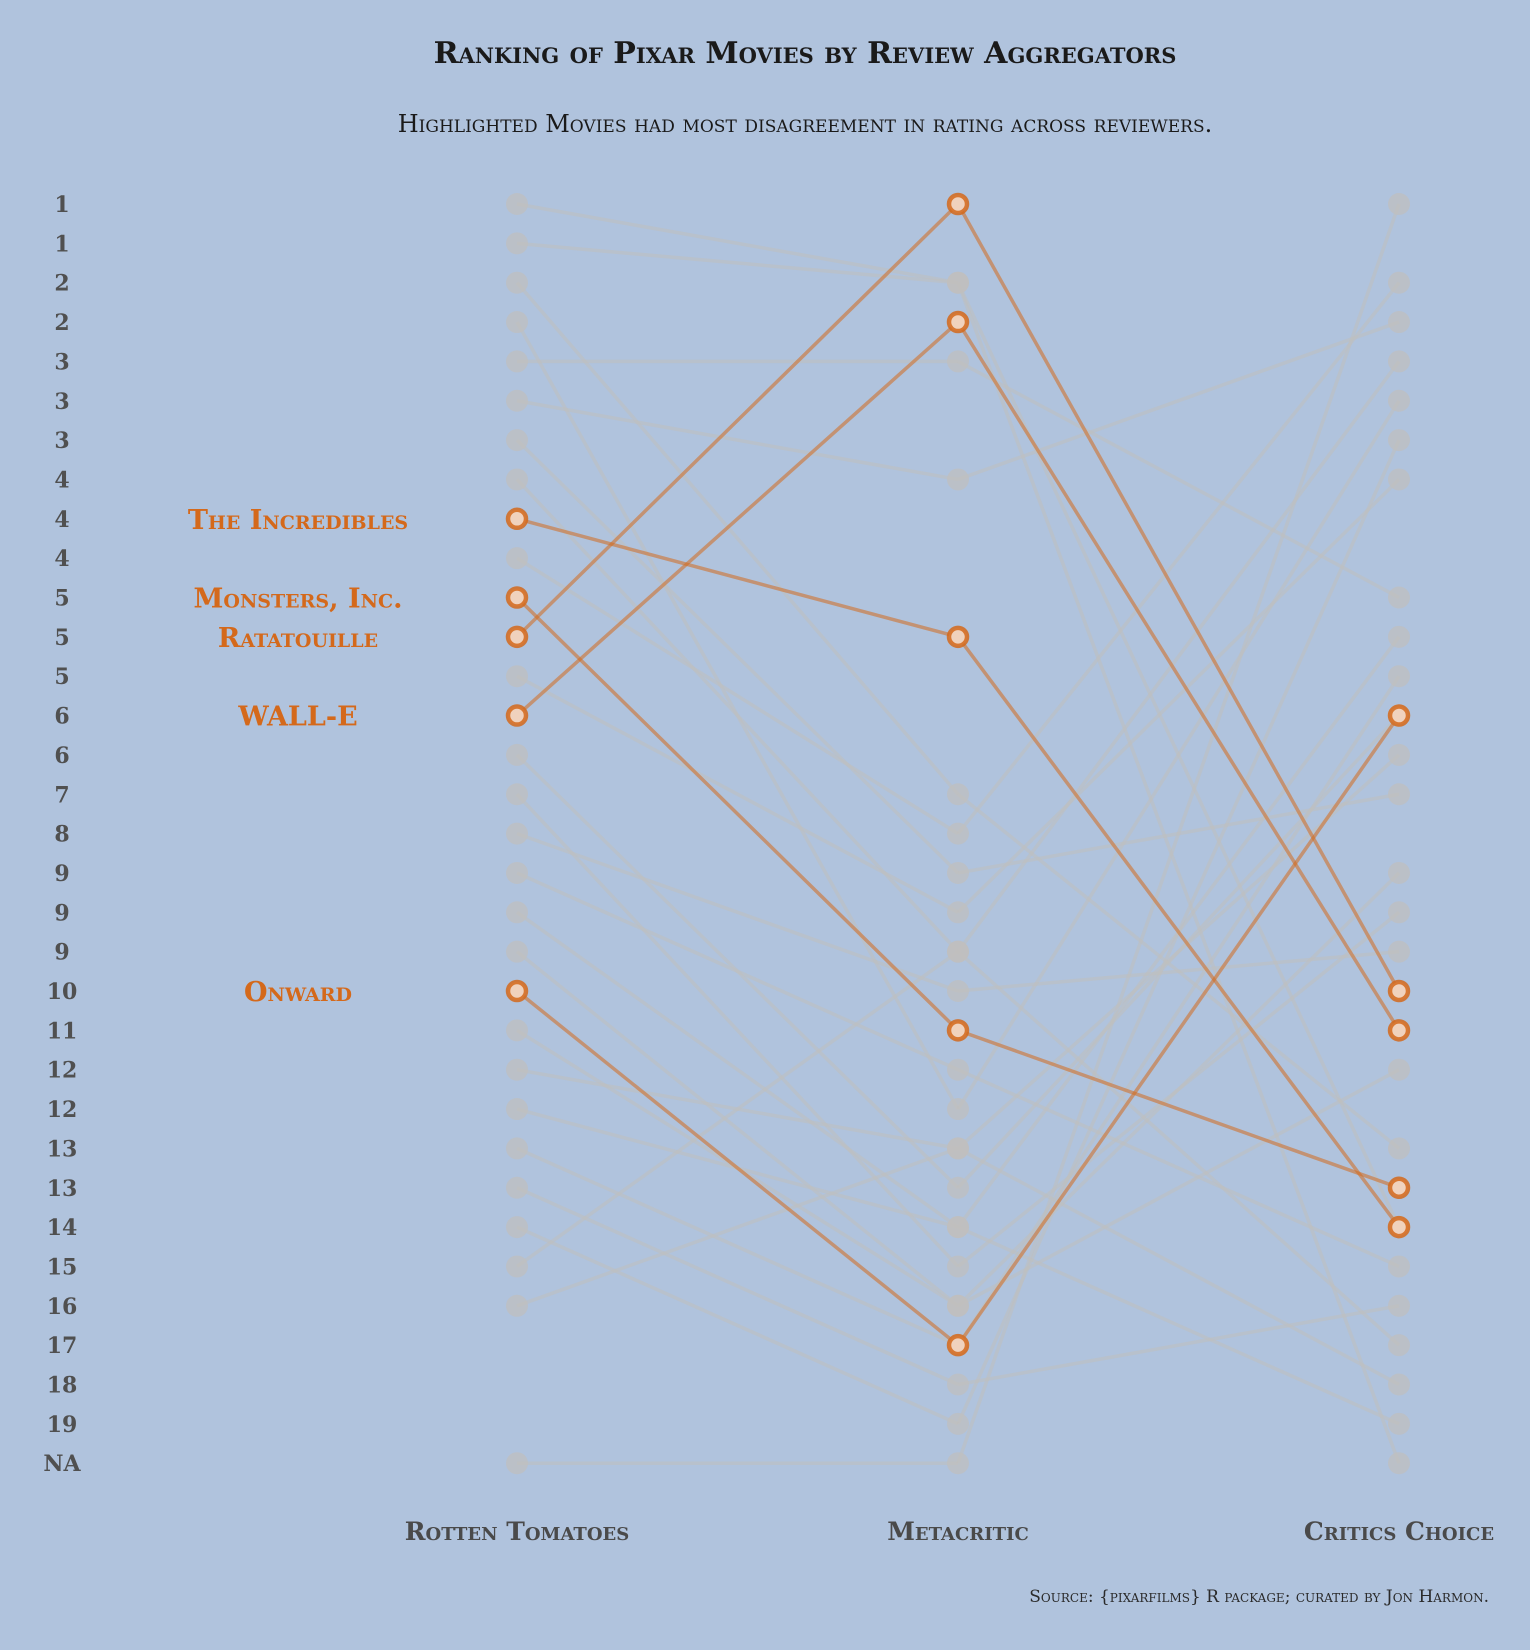  What do you see at coordinates (61, 638) in the screenshot?
I see `y-tick-label: 5` at bounding box center [61, 638].